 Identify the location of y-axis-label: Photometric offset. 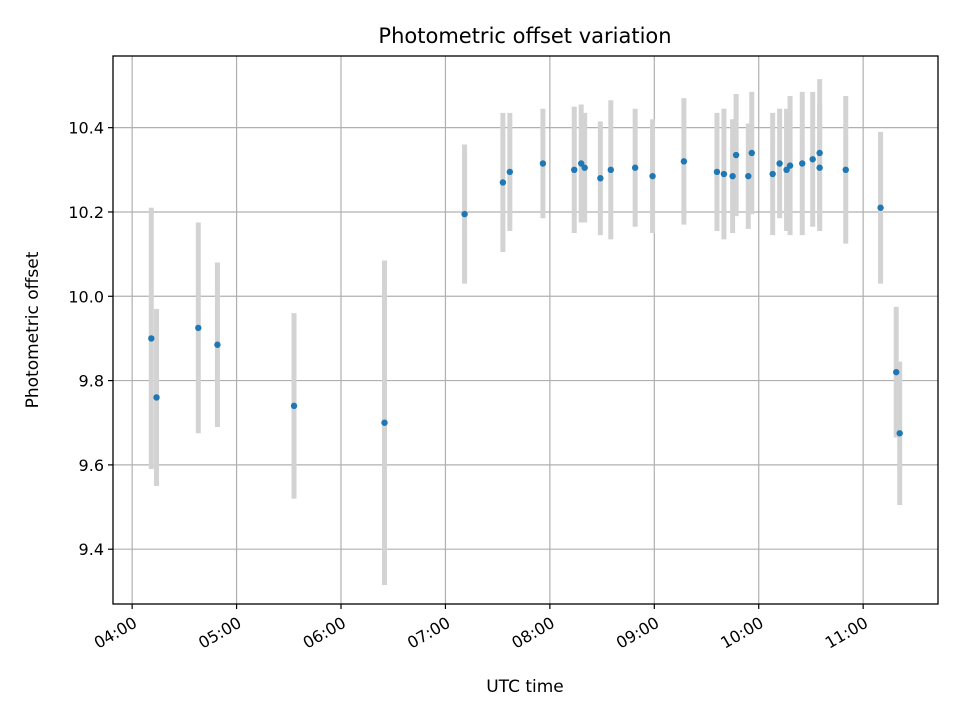
(33, 329).